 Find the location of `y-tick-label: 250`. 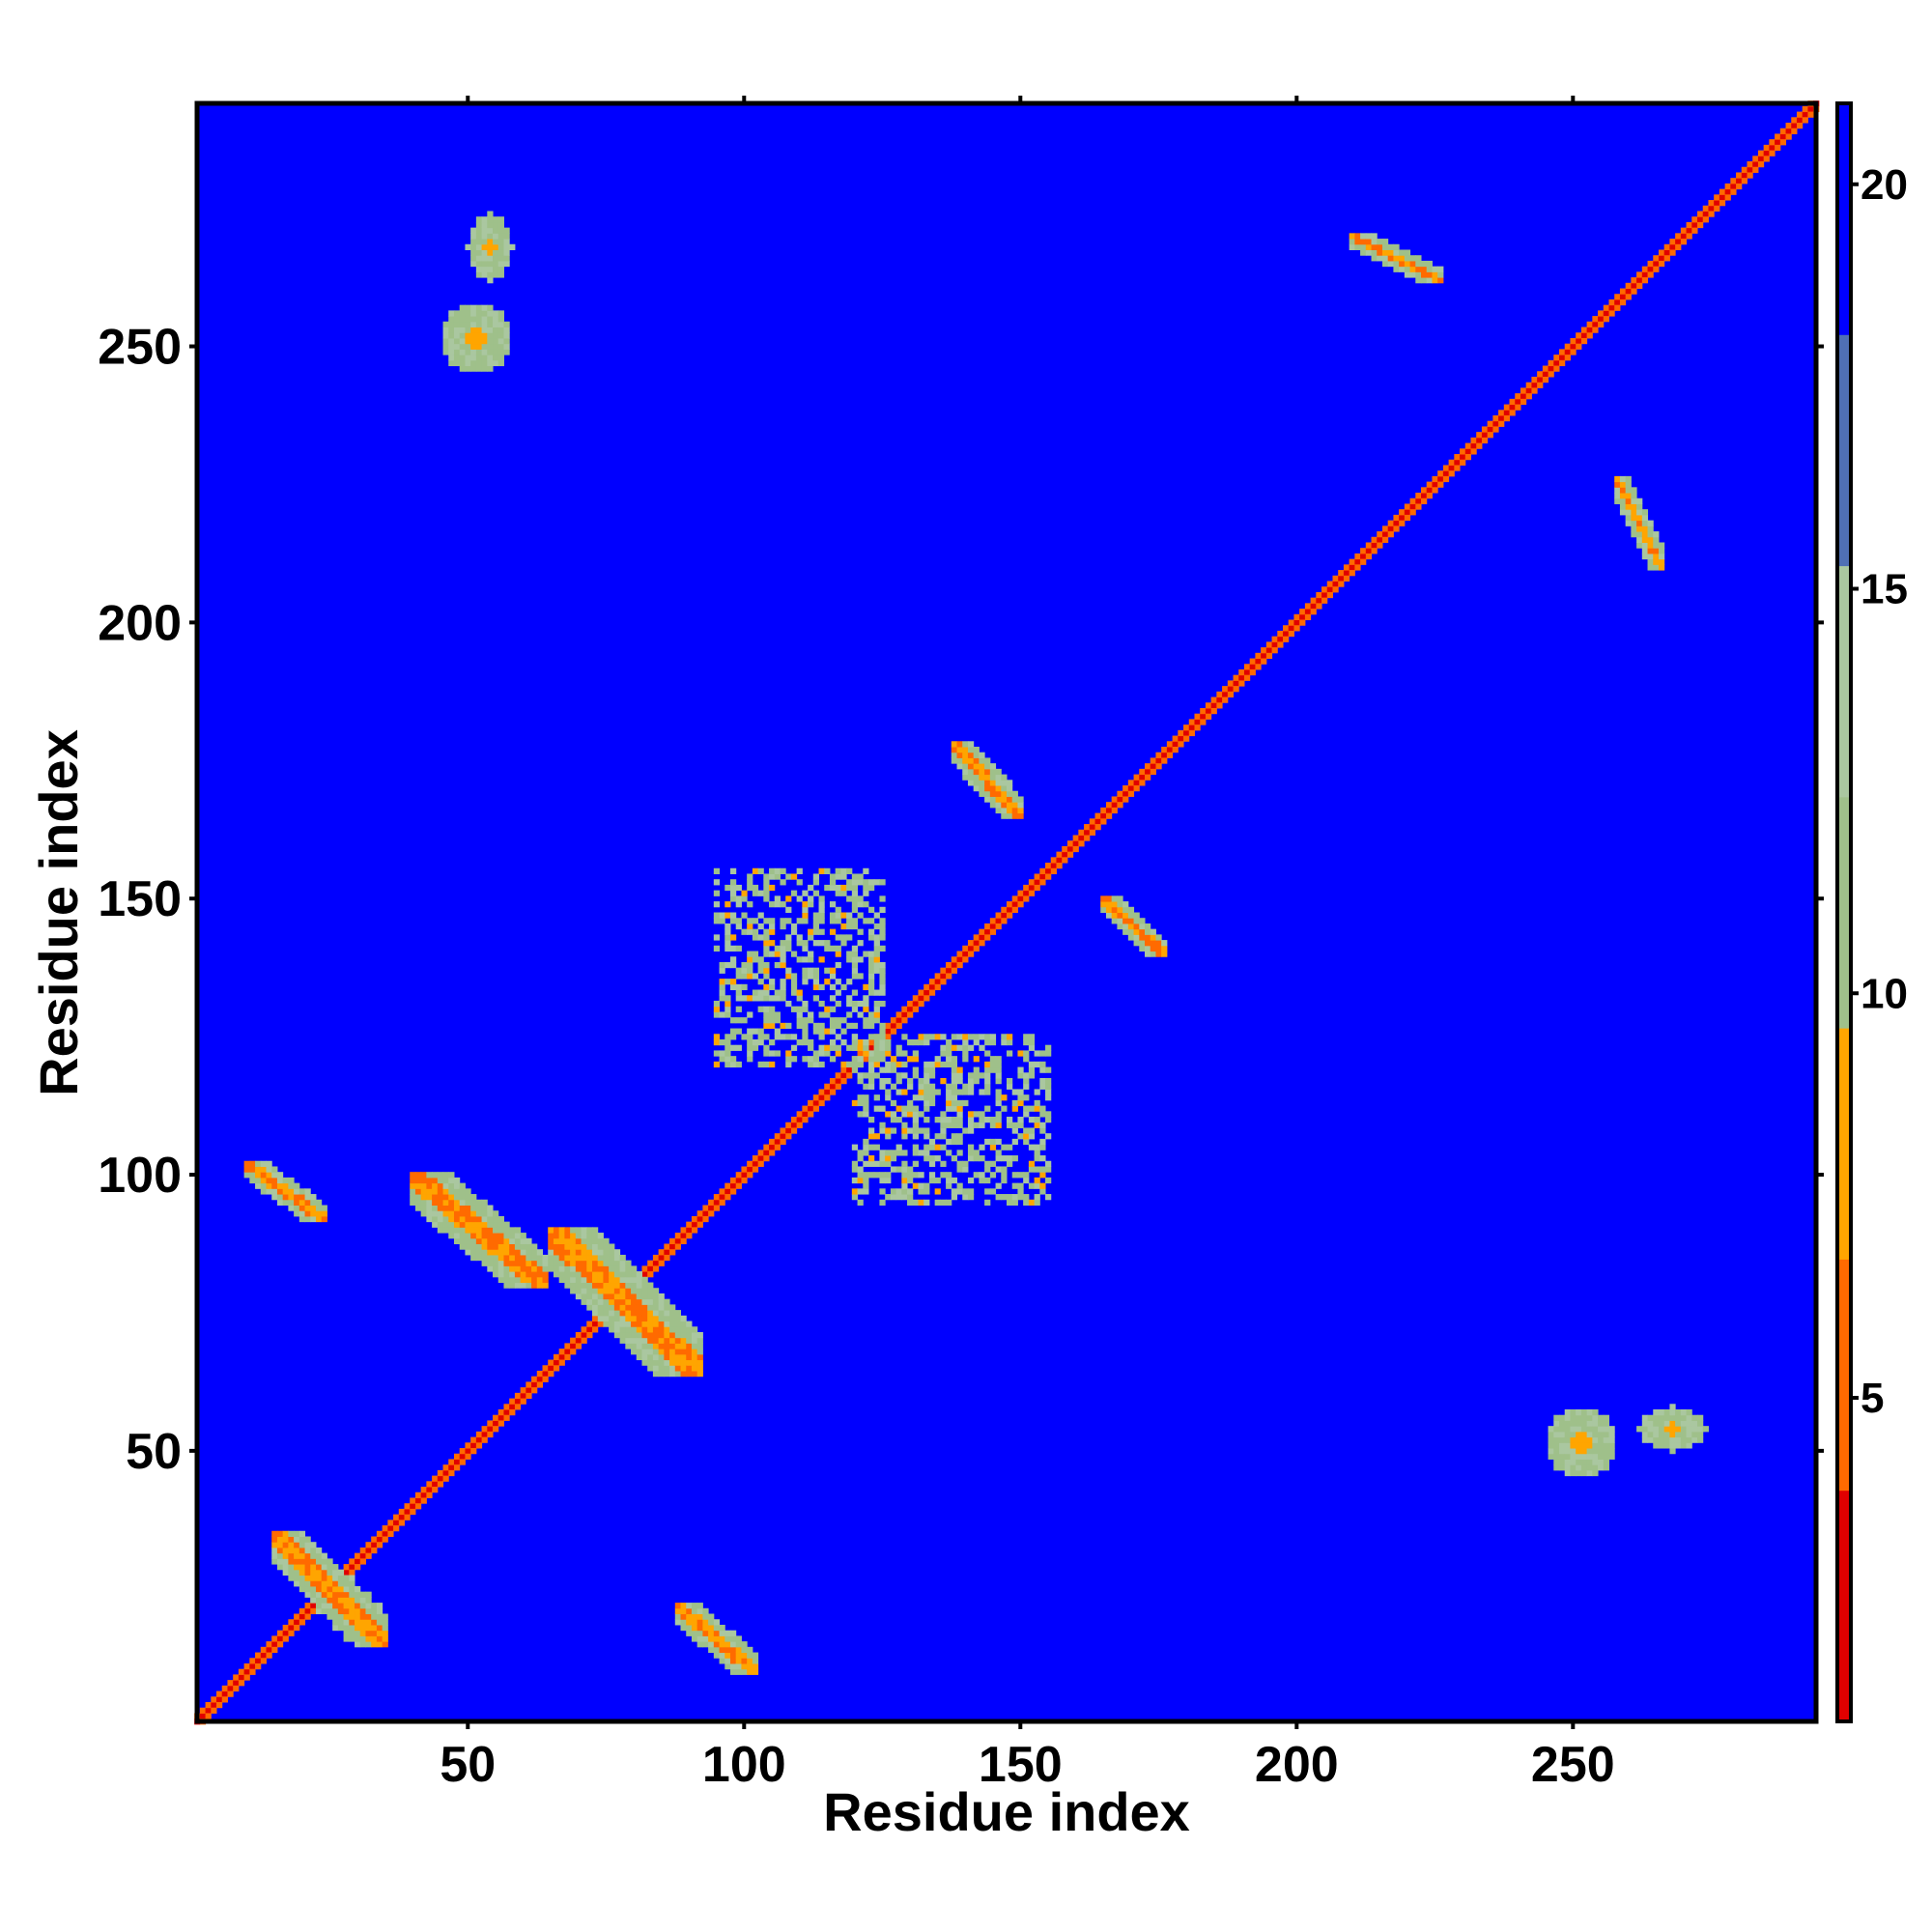

y-tick-label: 250 is located at coordinates (140, 348).